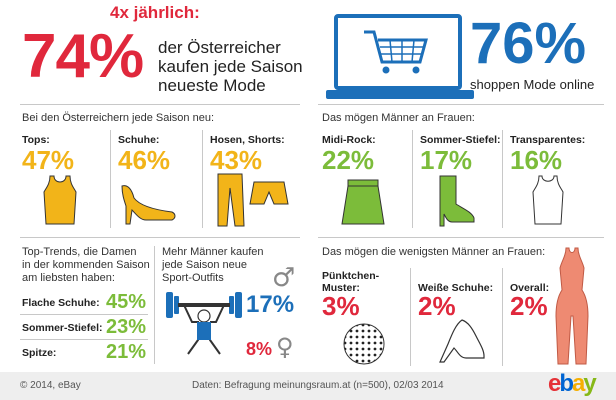  I want to click on footer, so click(308, 386).